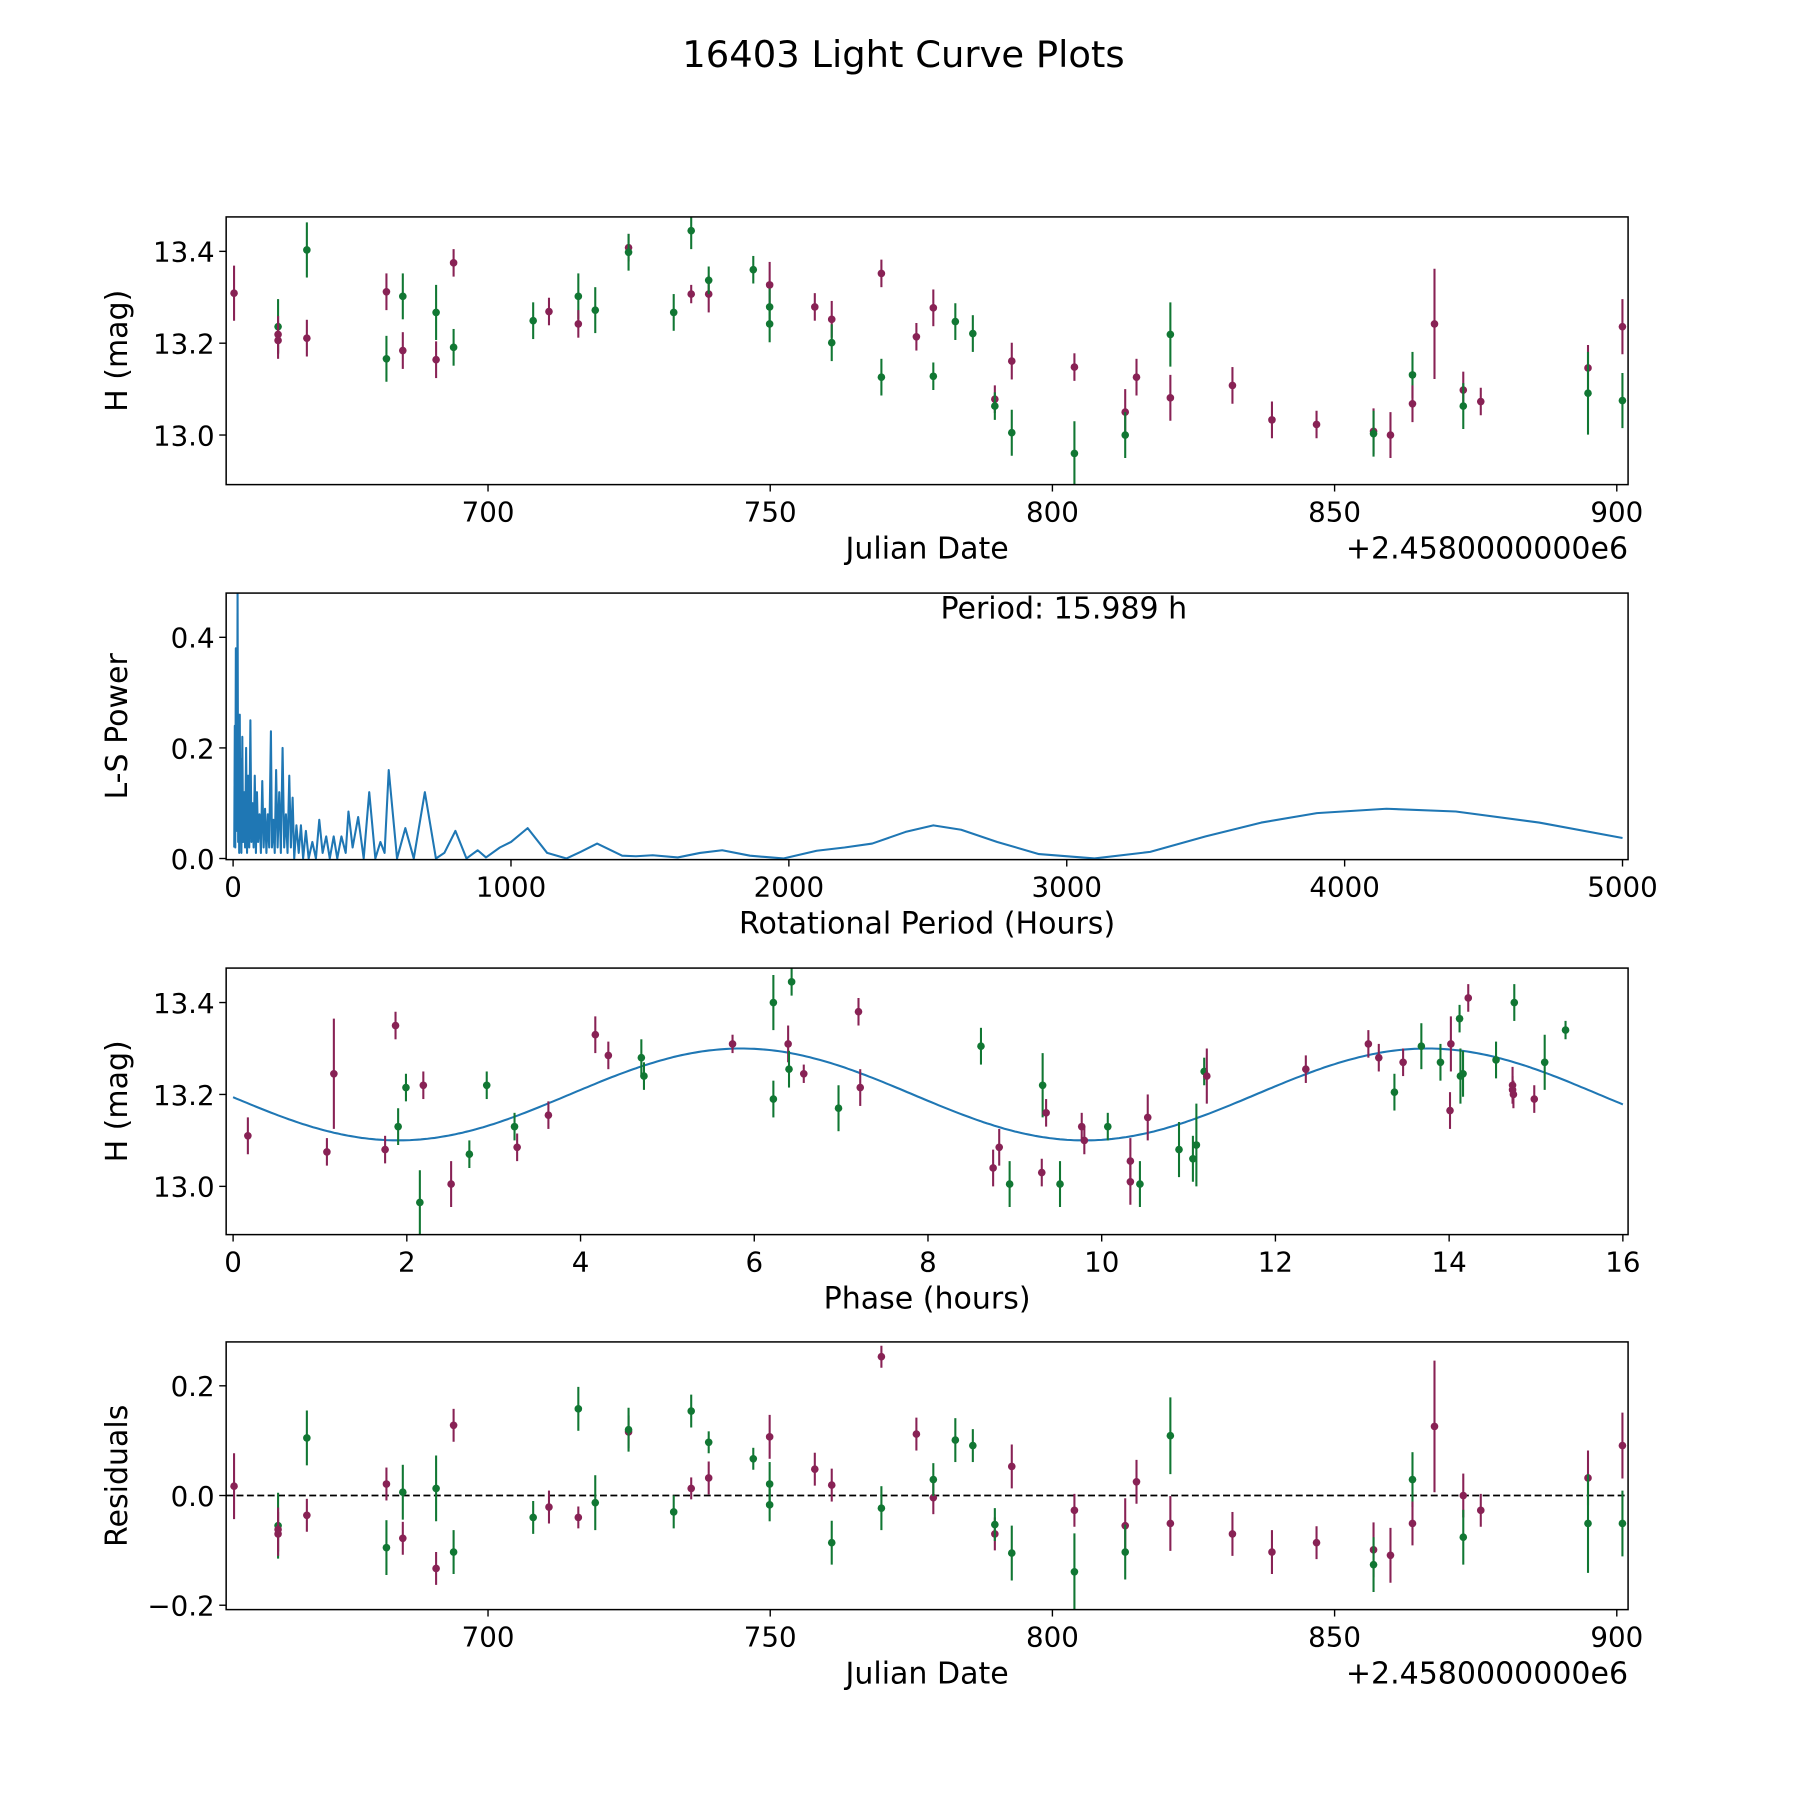  Describe the element at coordinates (184, 252) in the screenshot. I see `y-tick-label: 13.4` at that location.